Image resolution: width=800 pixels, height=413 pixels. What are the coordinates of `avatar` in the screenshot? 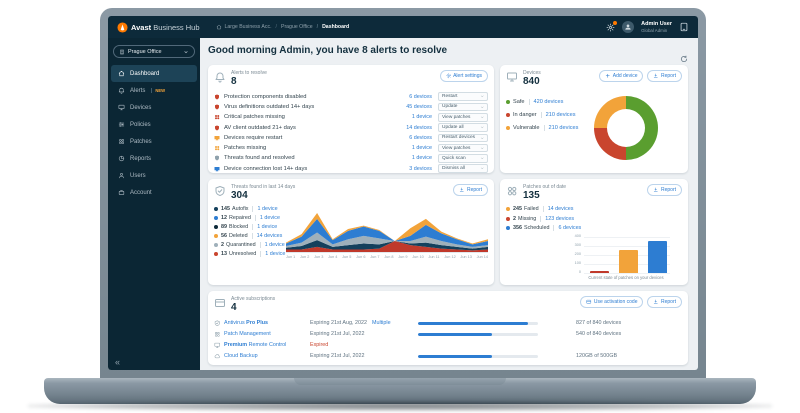 It's located at (628, 27).